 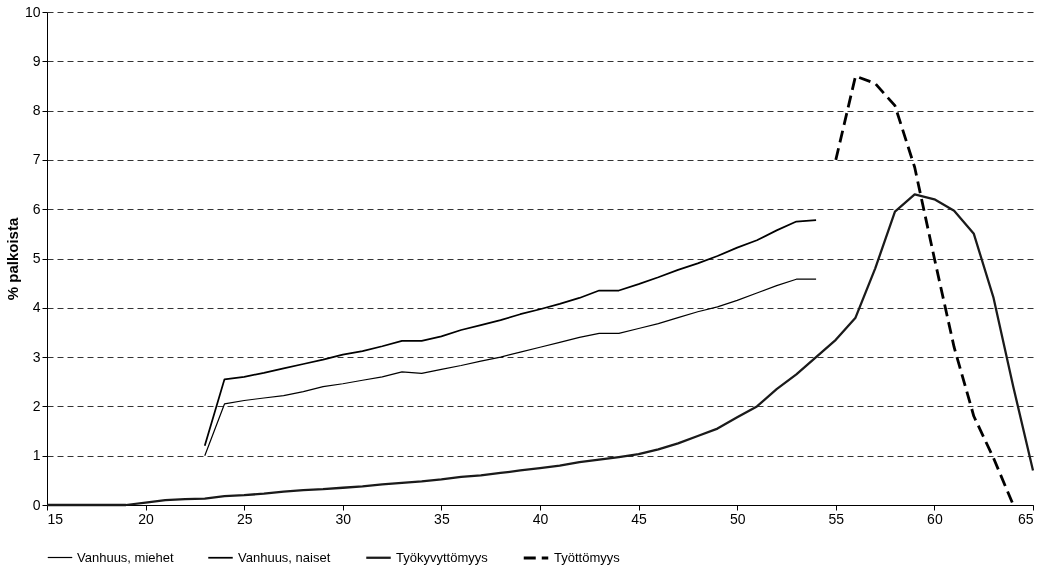 I want to click on y-tick-label: 5, so click(x=36, y=258).